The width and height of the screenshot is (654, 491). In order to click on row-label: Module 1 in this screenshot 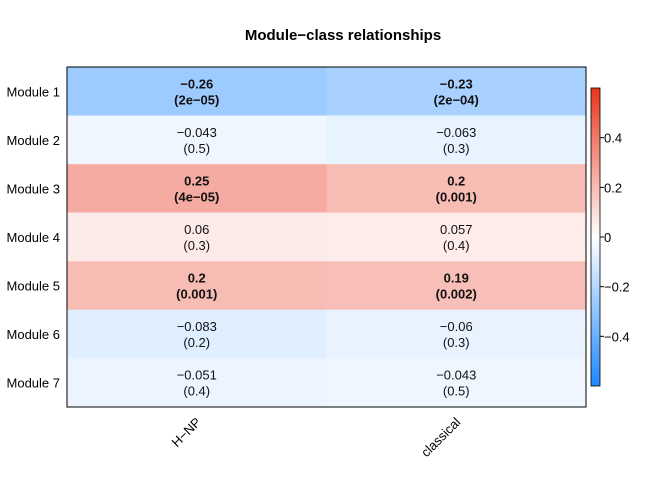, I will do `click(33, 91)`.